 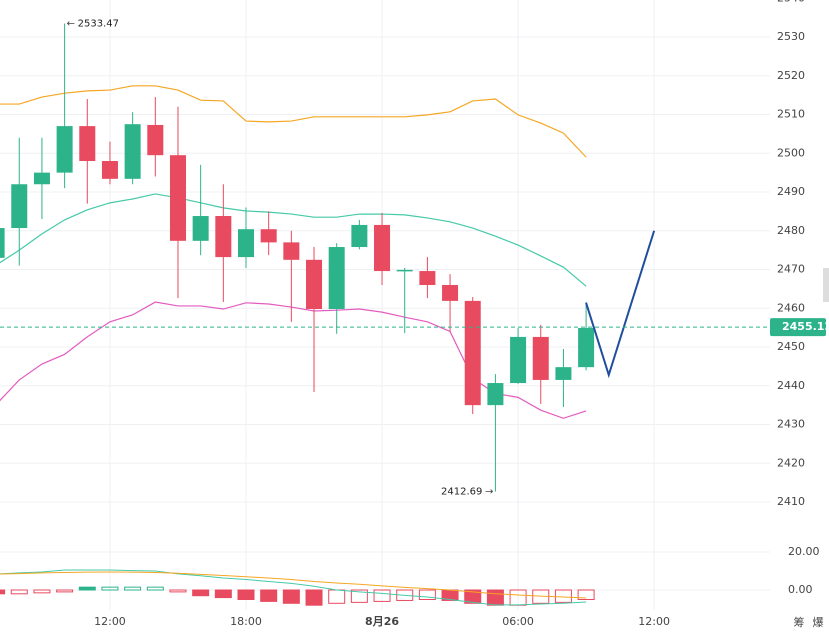 What do you see at coordinates (791, 75) in the screenshot?
I see `y-tick-label: 2520` at bounding box center [791, 75].